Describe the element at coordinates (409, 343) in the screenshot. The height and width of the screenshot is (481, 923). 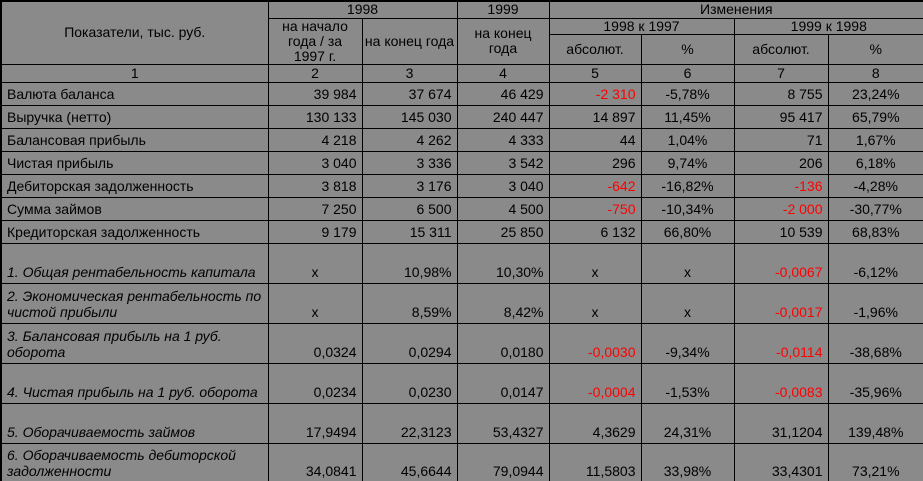
I see `value-cell: 0,0294` at that location.